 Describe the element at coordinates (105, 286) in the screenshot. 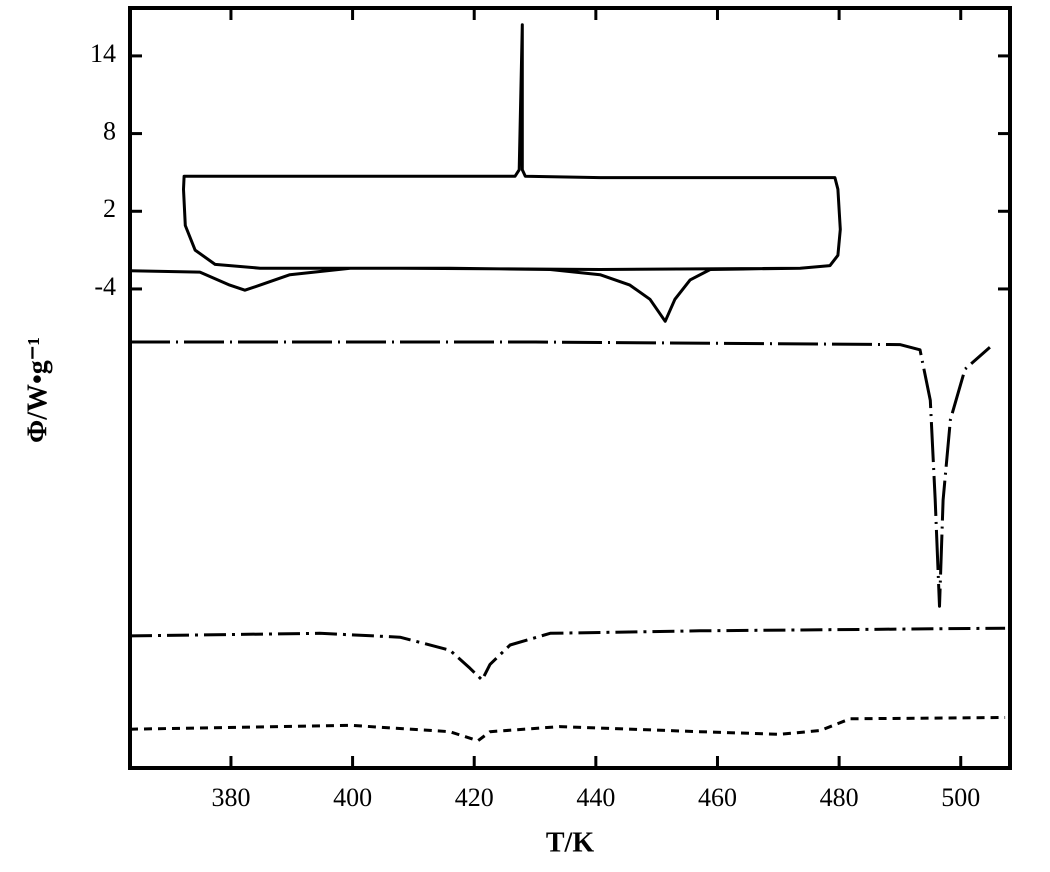

I see `y-tick-label: -4` at that location.